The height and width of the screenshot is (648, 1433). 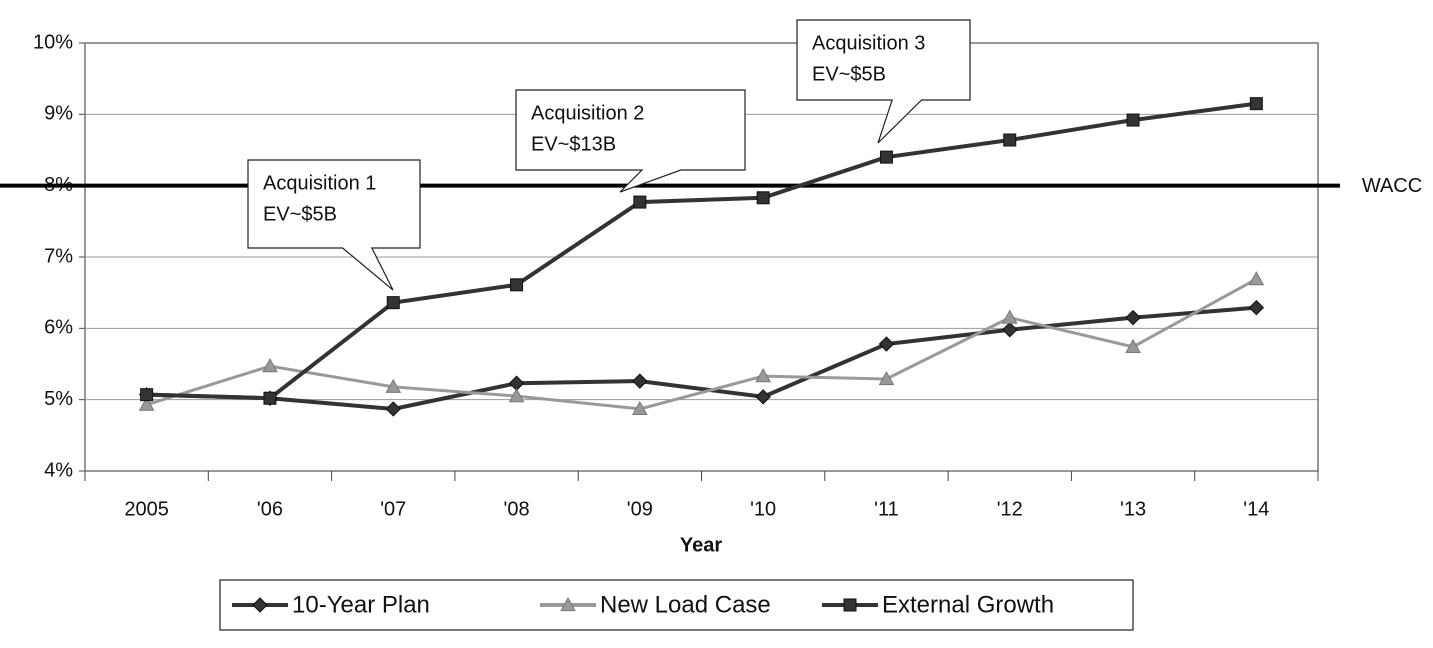 I want to click on x-tick-label: '14, so click(x=1256, y=509).